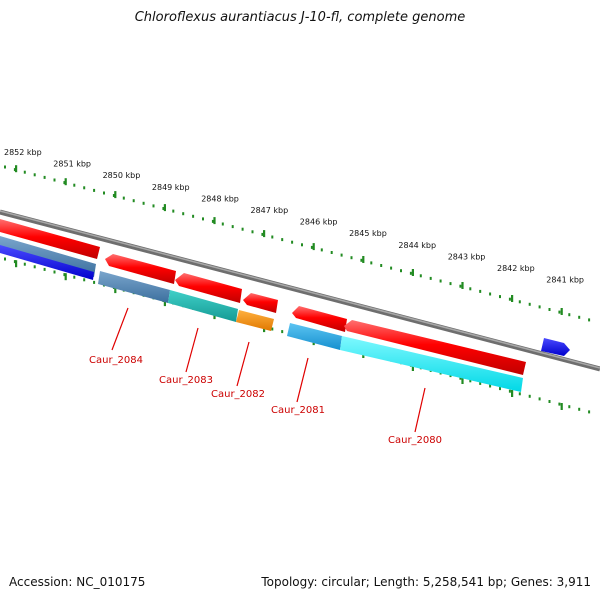 The height and width of the screenshot is (600, 600). I want to click on gene-bar-orange, so click(255, 320).